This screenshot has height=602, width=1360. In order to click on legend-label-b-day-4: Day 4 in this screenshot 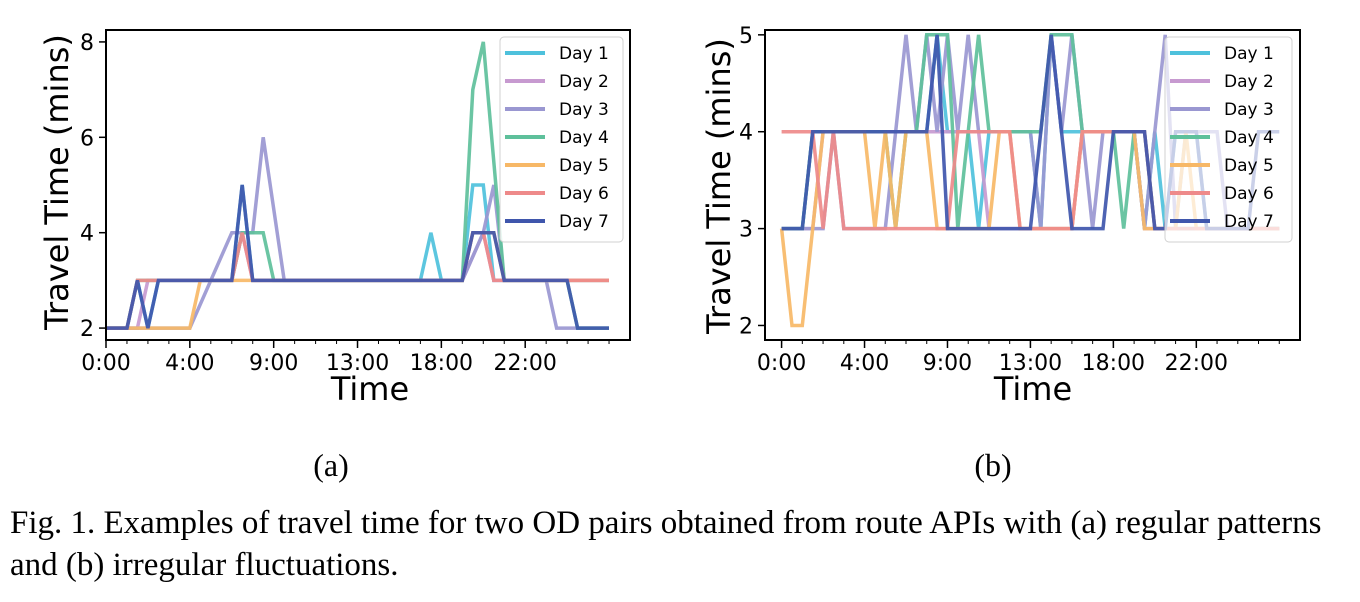, I will do `click(1249, 138)`.